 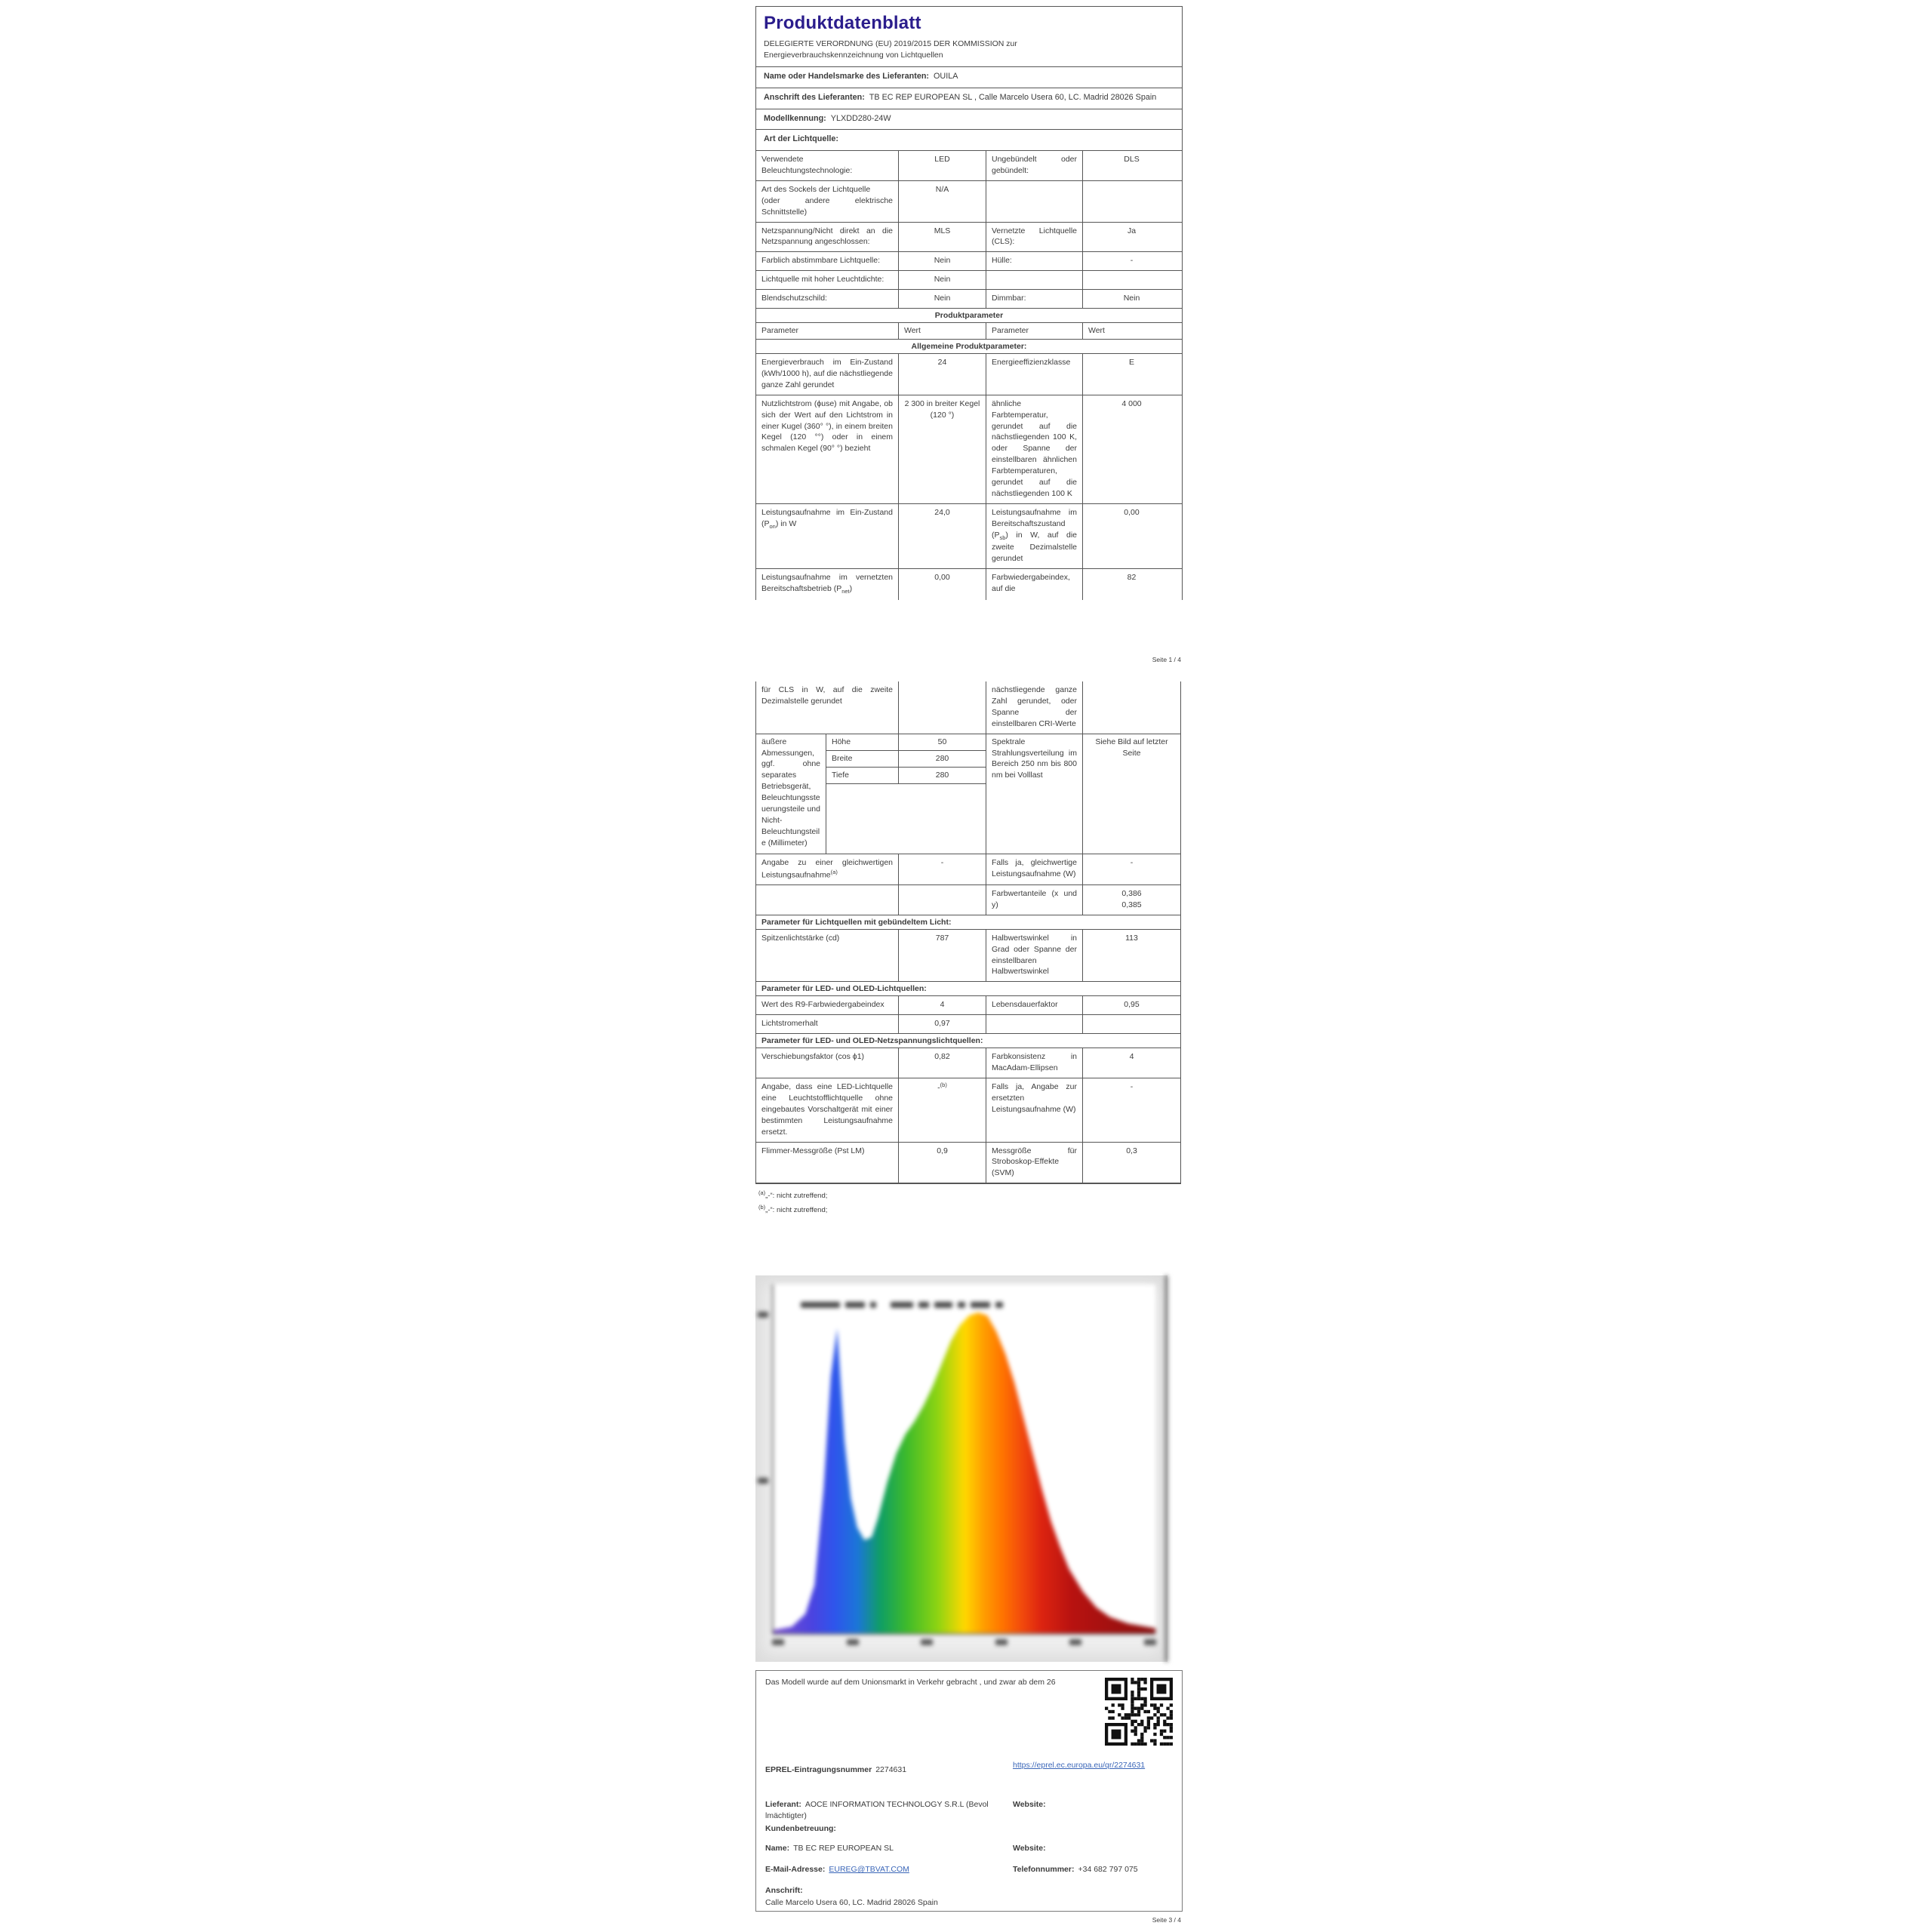 What do you see at coordinates (1139, 1712) in the screenshot?
I see `qr-code` at bounding box center [1139, 1712].